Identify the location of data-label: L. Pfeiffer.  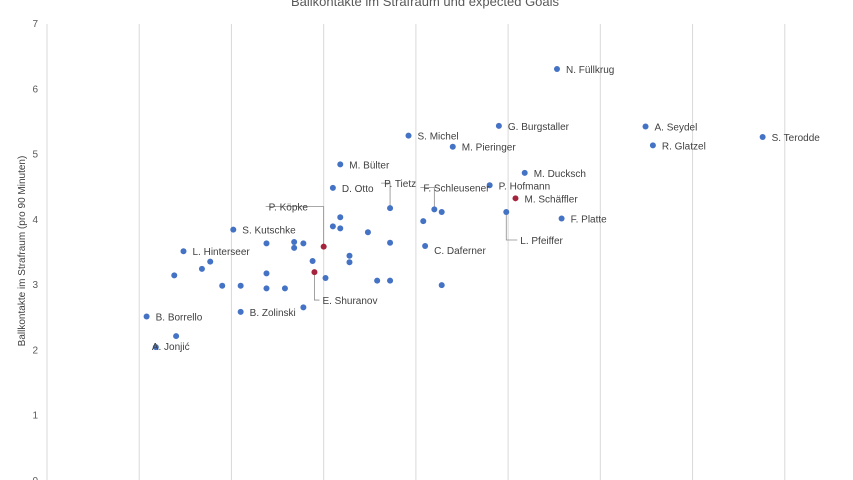
(541, 241).